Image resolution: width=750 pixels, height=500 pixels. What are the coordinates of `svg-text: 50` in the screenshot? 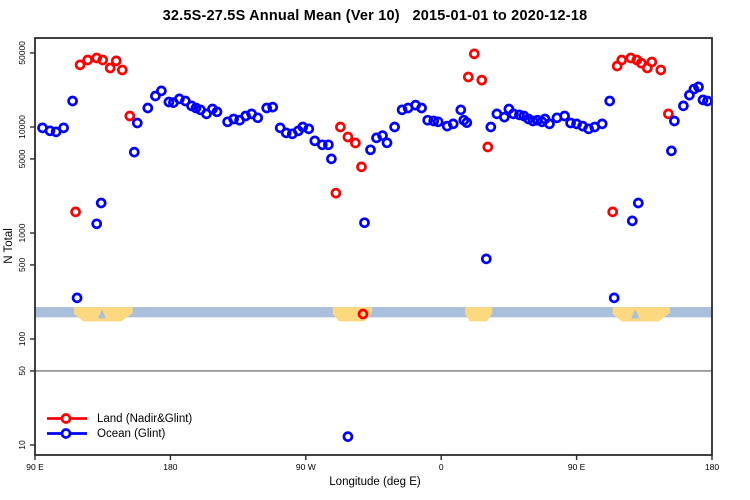 It's located at (22, 371).